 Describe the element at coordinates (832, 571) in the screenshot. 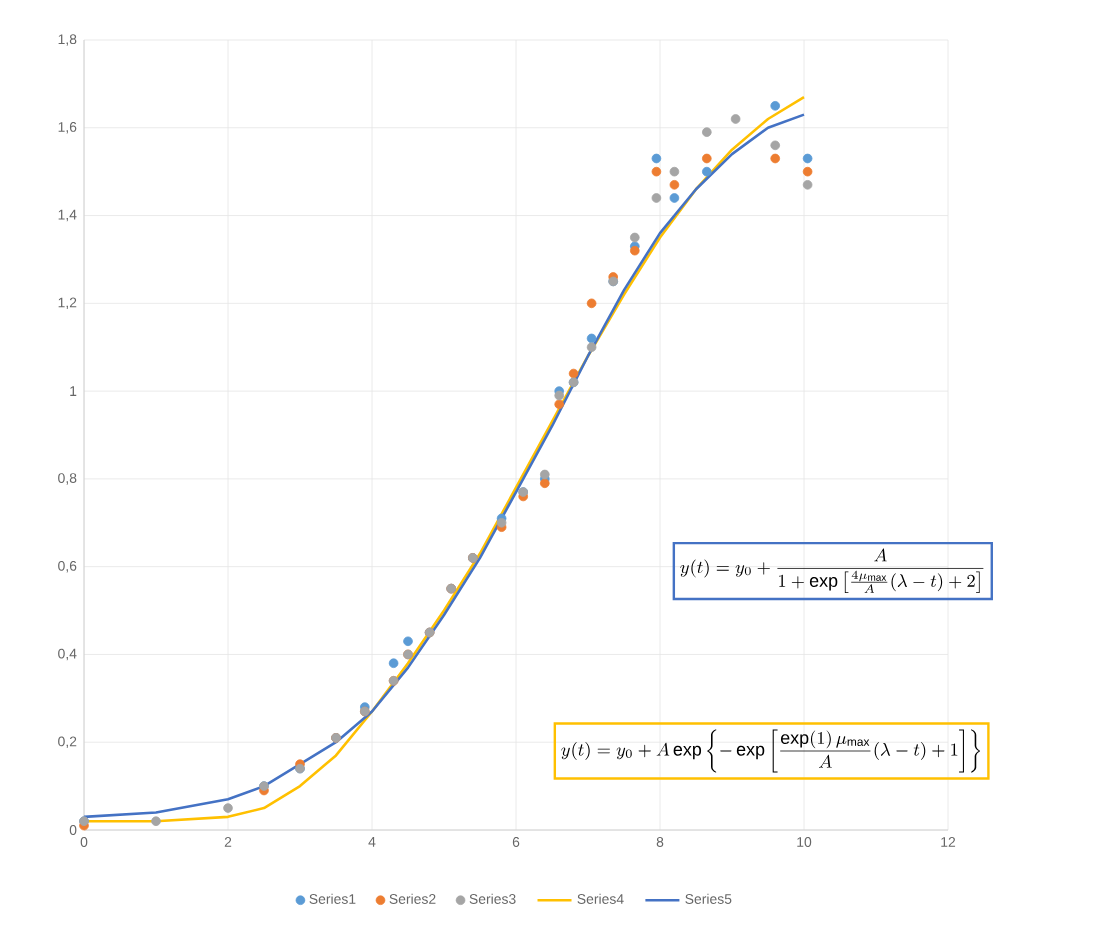

I see `annotation: $y(t) = y_0 + \frac{A}{1+\exp\left[\frac{4\mu_{\max}}{A}(\lambda - t)+2\right]}$` at that location.